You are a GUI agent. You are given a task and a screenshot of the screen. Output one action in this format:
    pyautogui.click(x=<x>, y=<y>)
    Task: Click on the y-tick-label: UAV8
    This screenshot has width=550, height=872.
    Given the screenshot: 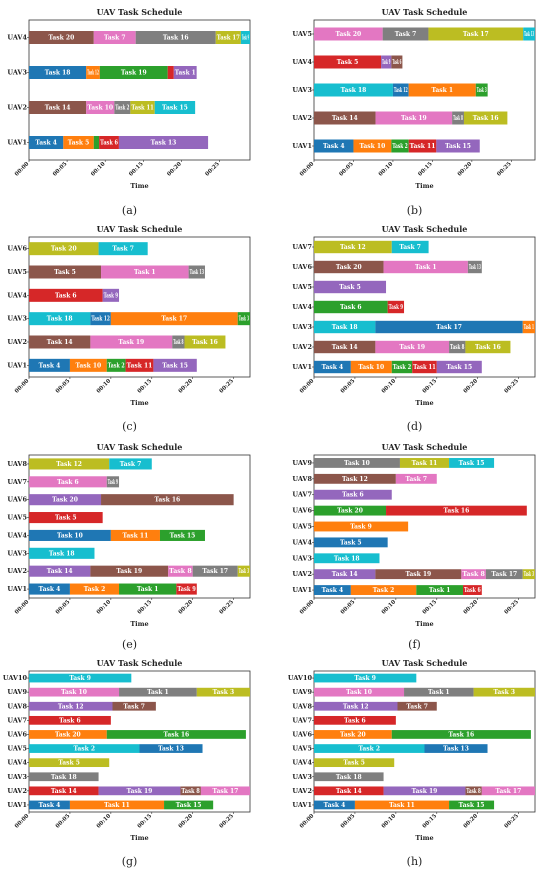 What is the action you would take?
    pyautogui.click(x=302, y=479)
    